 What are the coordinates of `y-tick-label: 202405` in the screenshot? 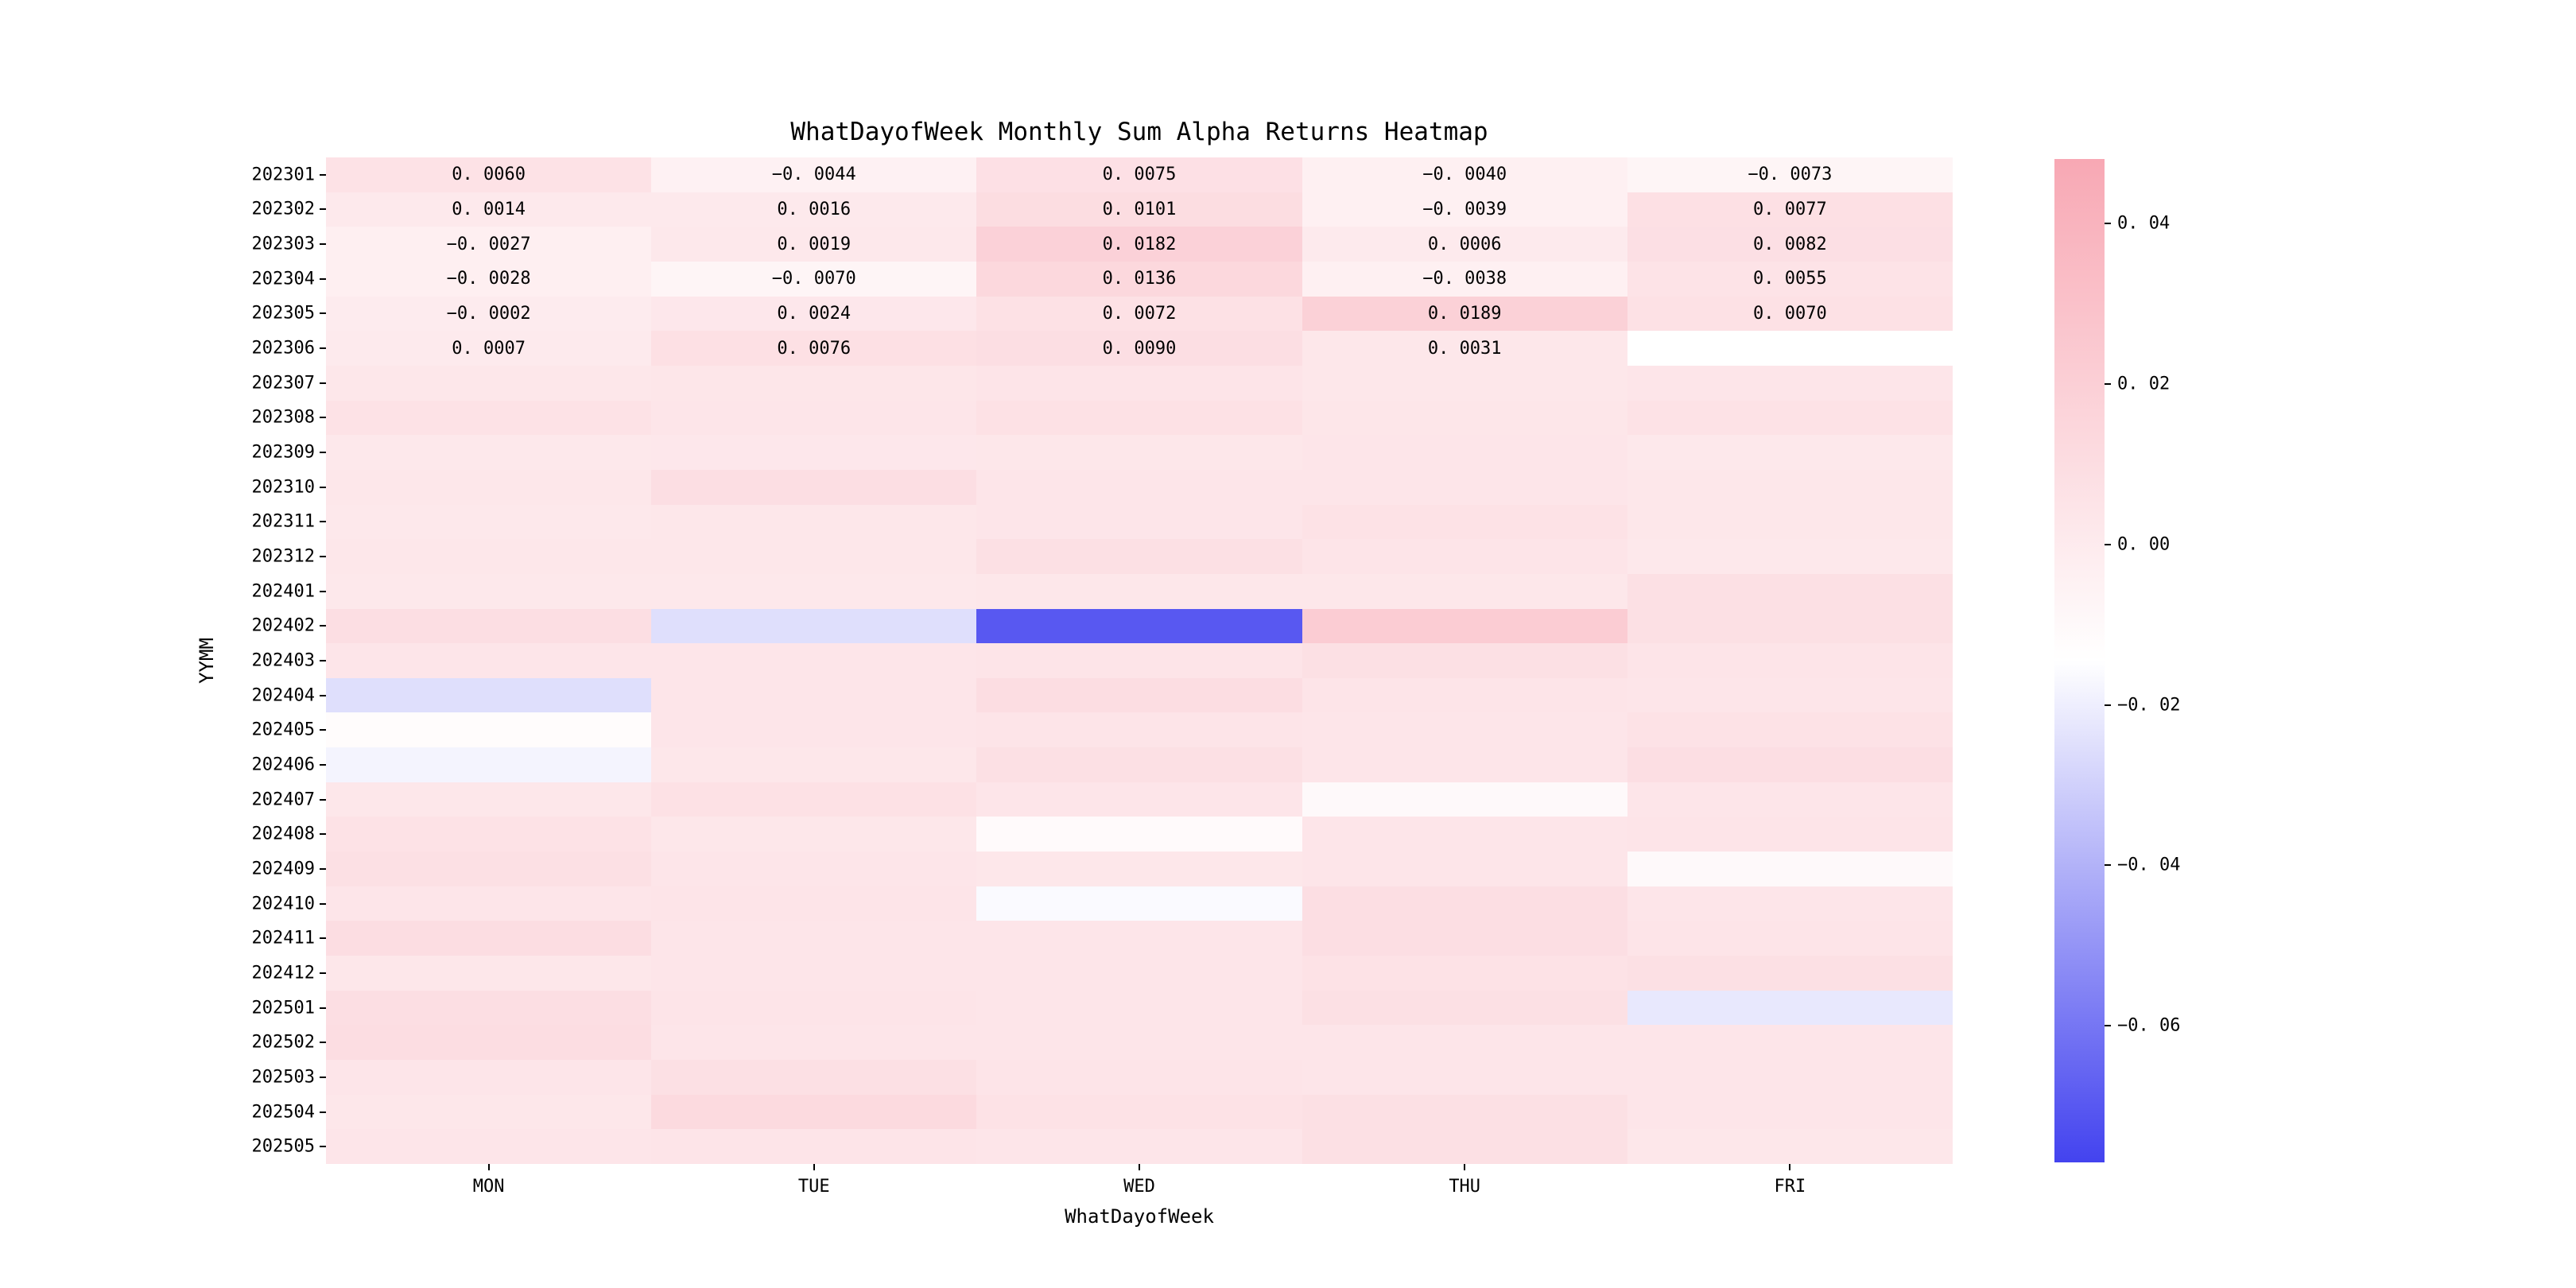 It's located at (283, 730).